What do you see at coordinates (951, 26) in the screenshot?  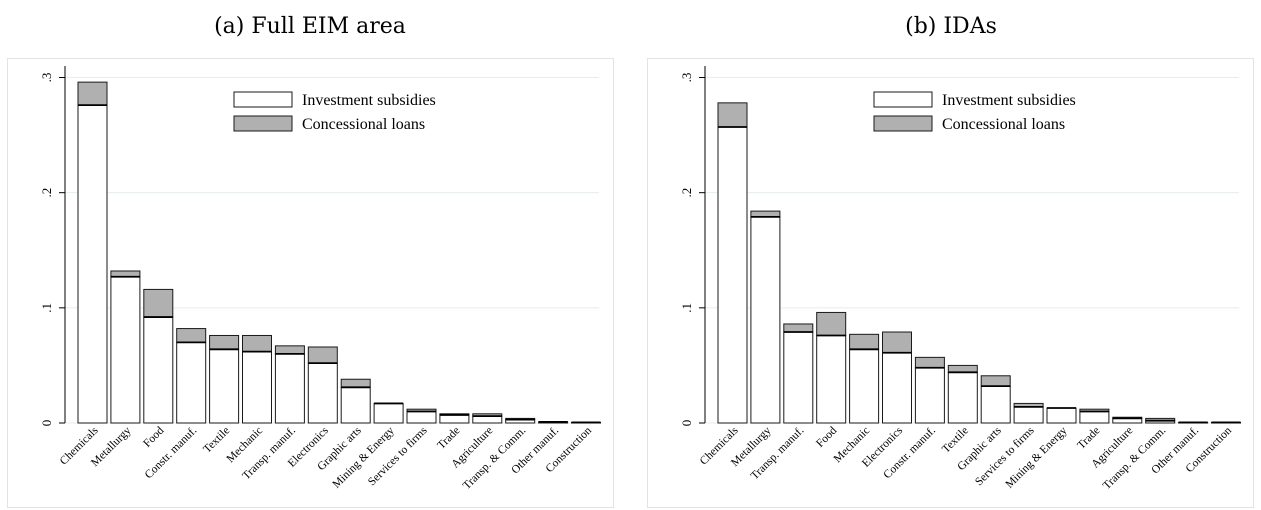 I see `panel-b-title: (b) IDAs` at bounding box center [951, 26].